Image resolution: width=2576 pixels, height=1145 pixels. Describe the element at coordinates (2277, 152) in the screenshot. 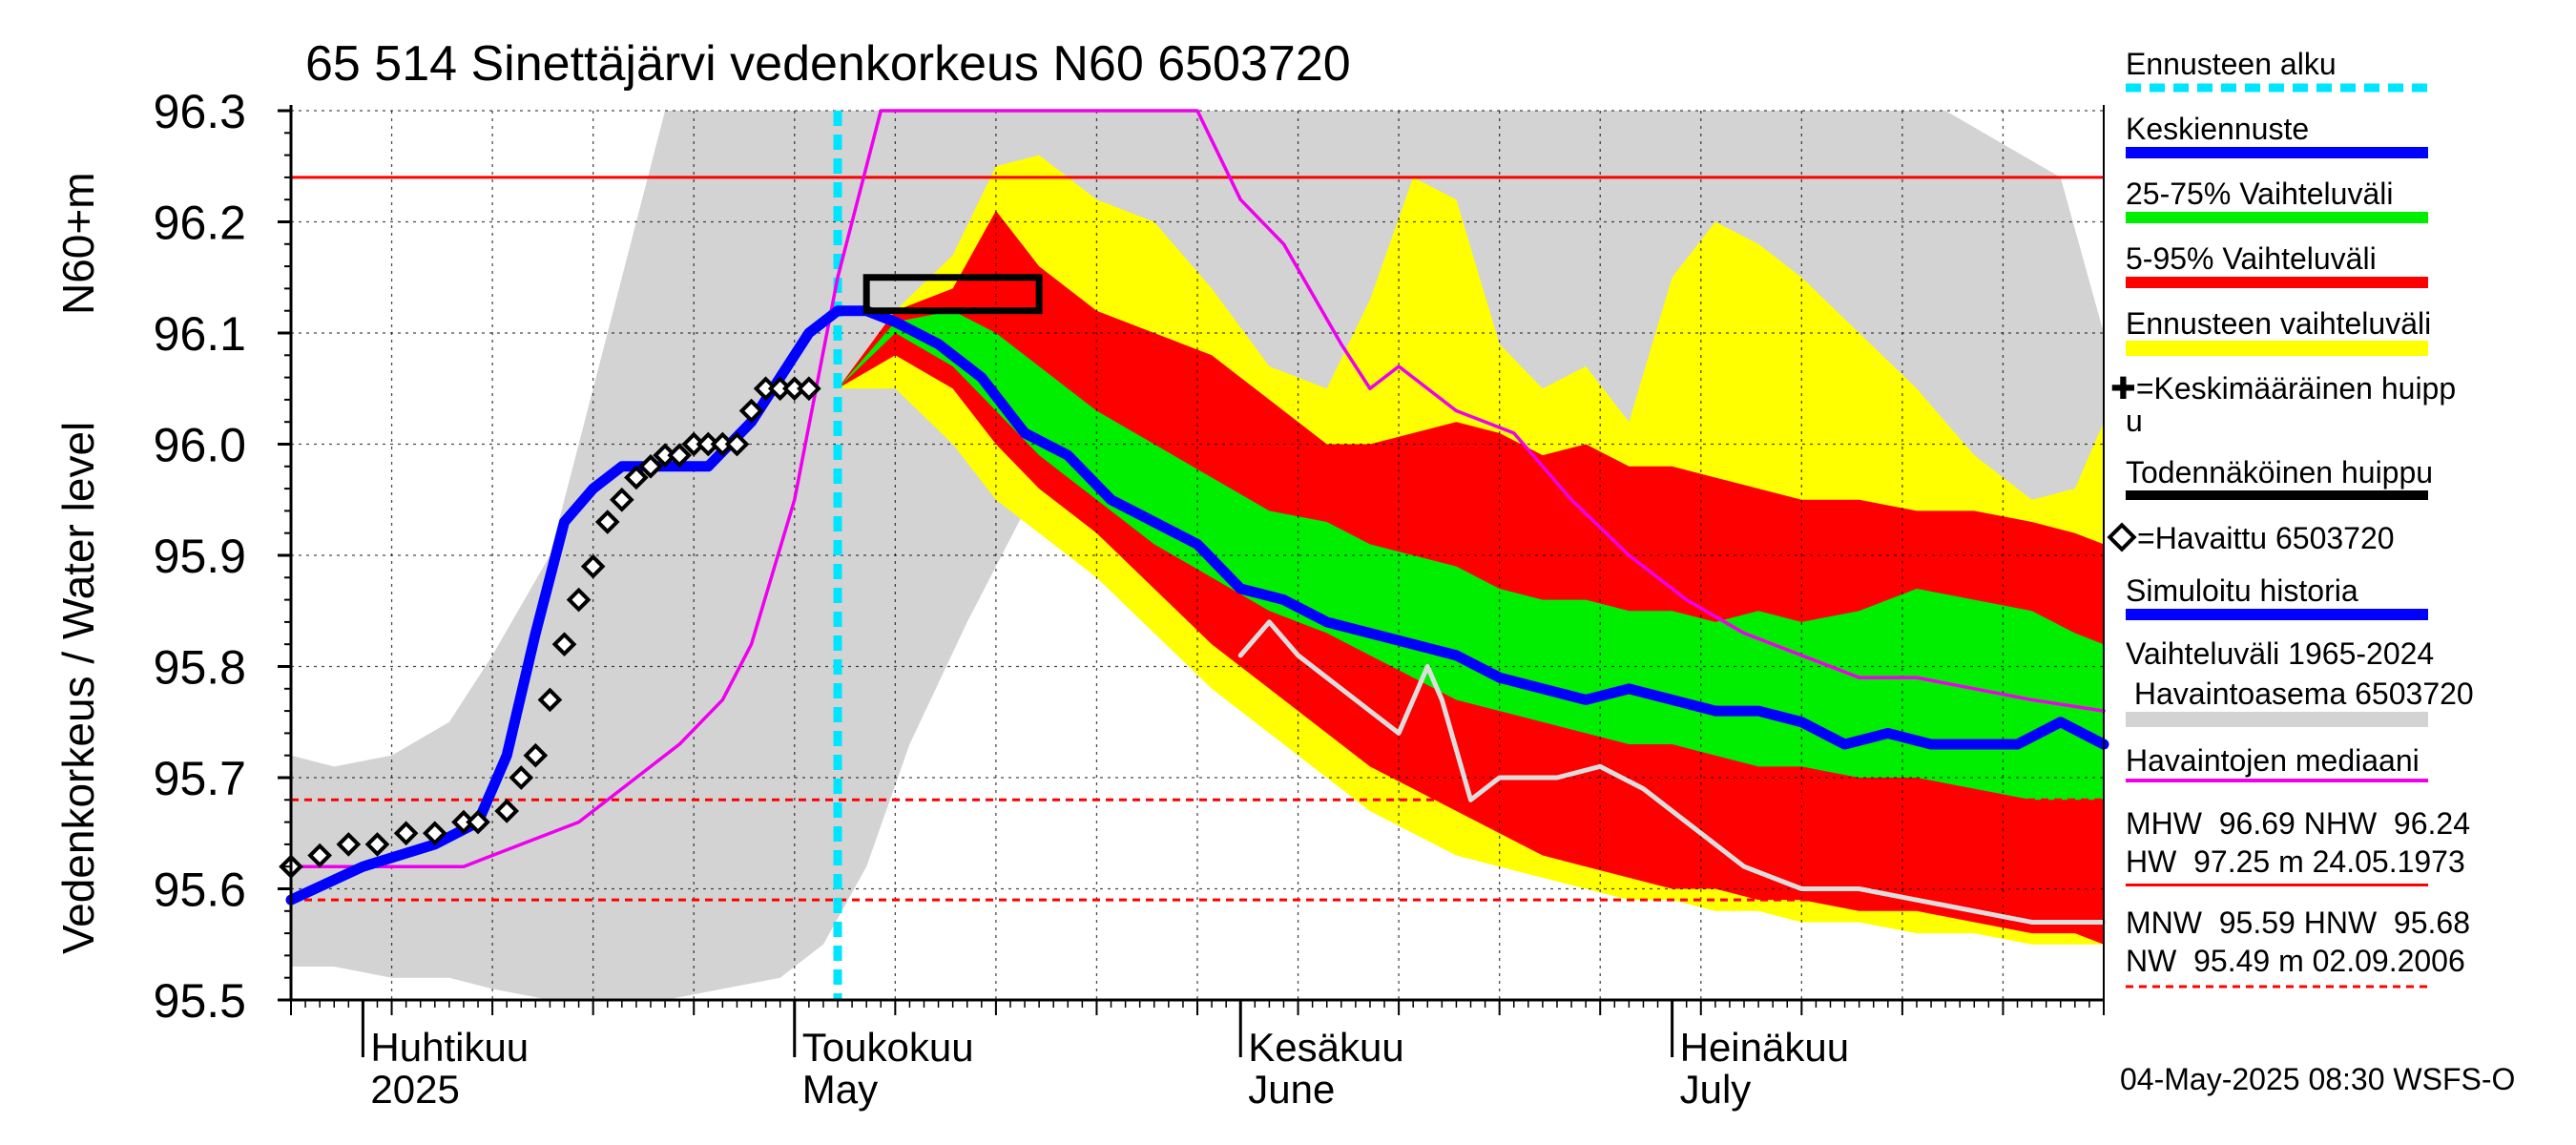

I see `legend-mean-forecast-swatch` at that location.